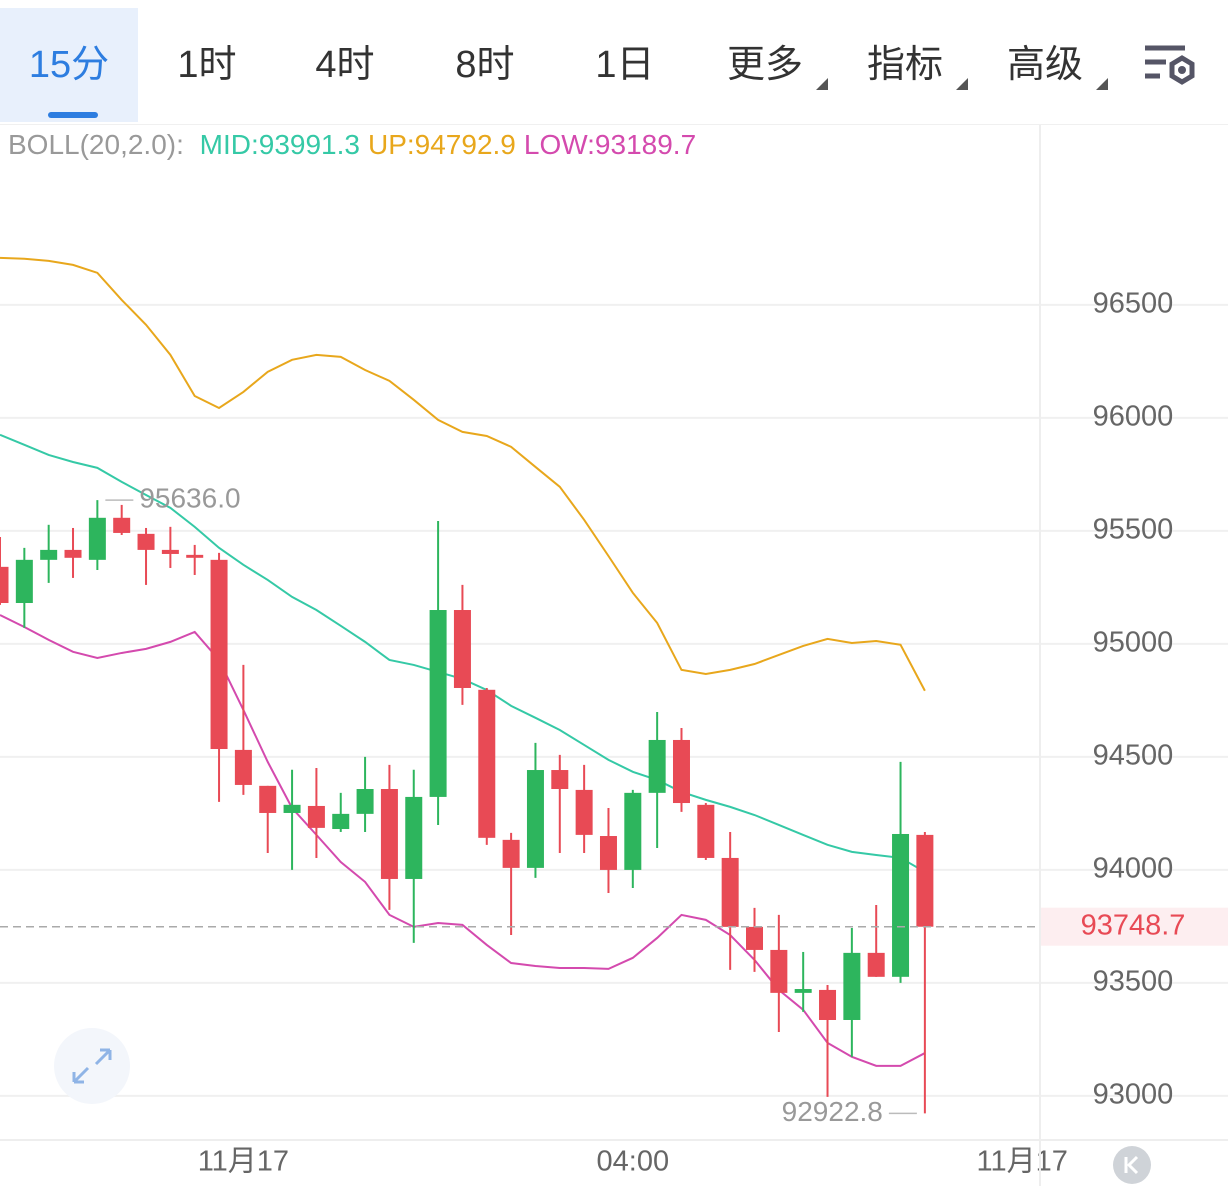  Describe the element at coordinates (441, 144) in the screenshot. I see `legend-entry: UP:94792.9` at that location.